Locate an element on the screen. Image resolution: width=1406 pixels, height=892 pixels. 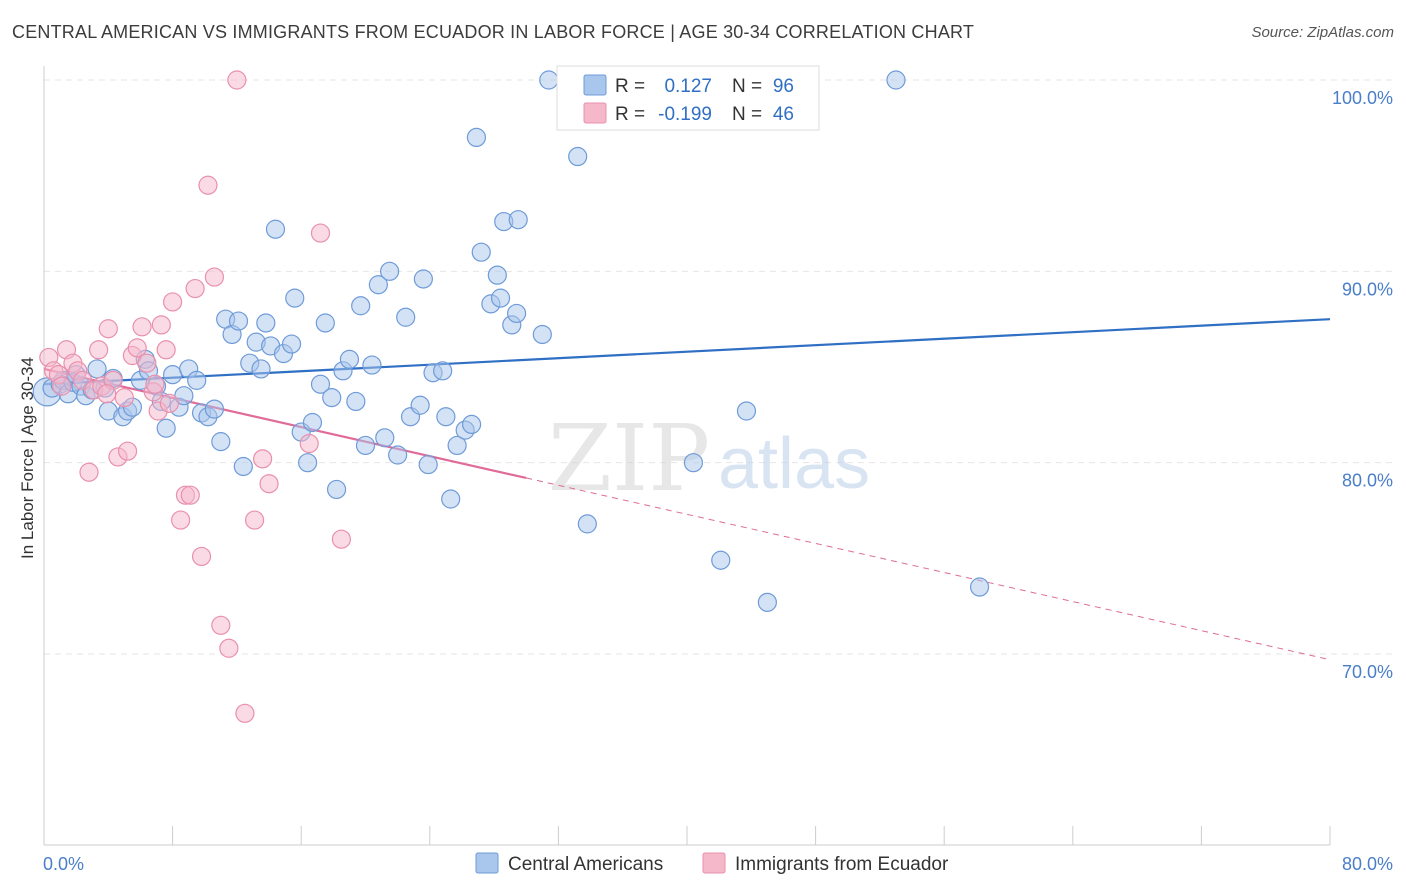
legend-n-value-2: 46 is located at coordinates (783, 114).